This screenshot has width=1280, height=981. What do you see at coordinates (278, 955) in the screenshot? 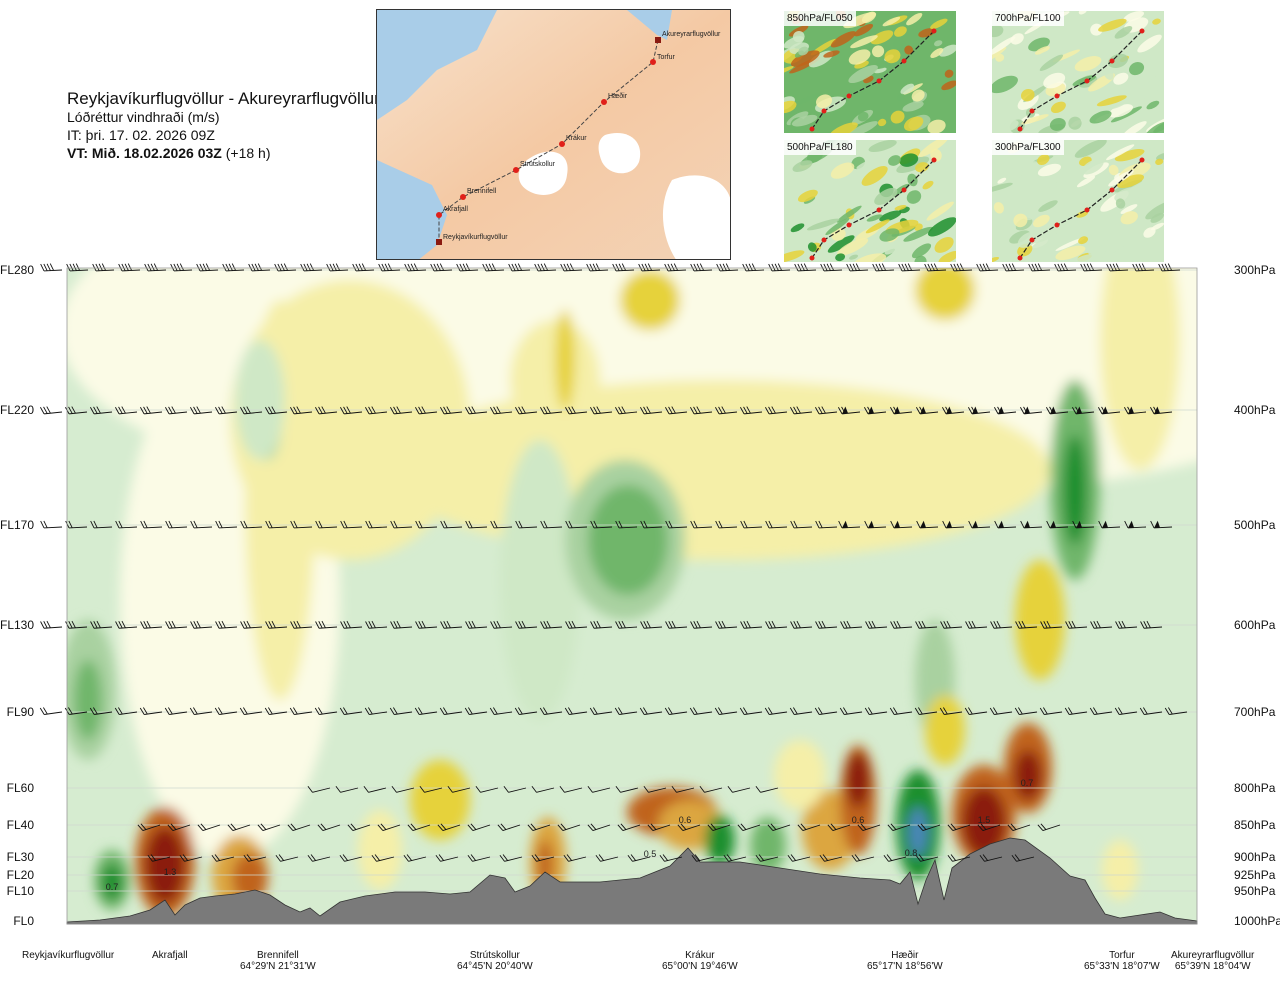
I see `waypoint-name: Brennifell` at bounding box center [278, 955].